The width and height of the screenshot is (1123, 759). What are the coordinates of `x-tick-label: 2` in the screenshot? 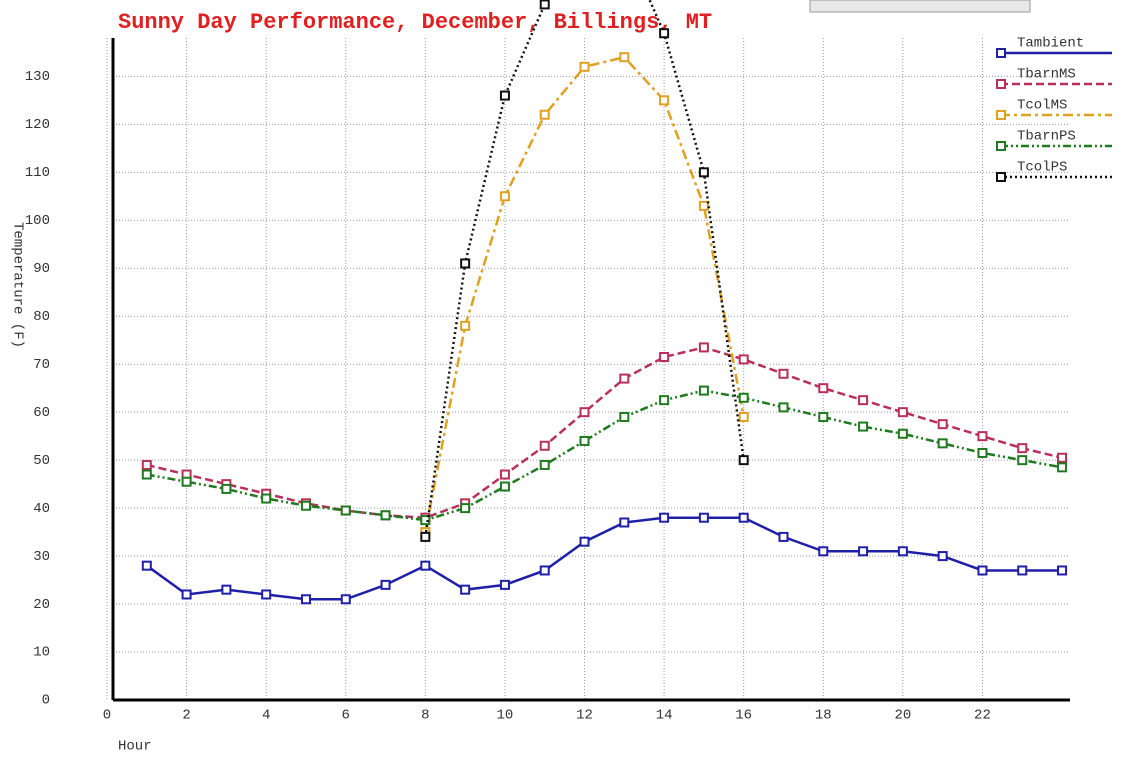 It's located at (186, 716).